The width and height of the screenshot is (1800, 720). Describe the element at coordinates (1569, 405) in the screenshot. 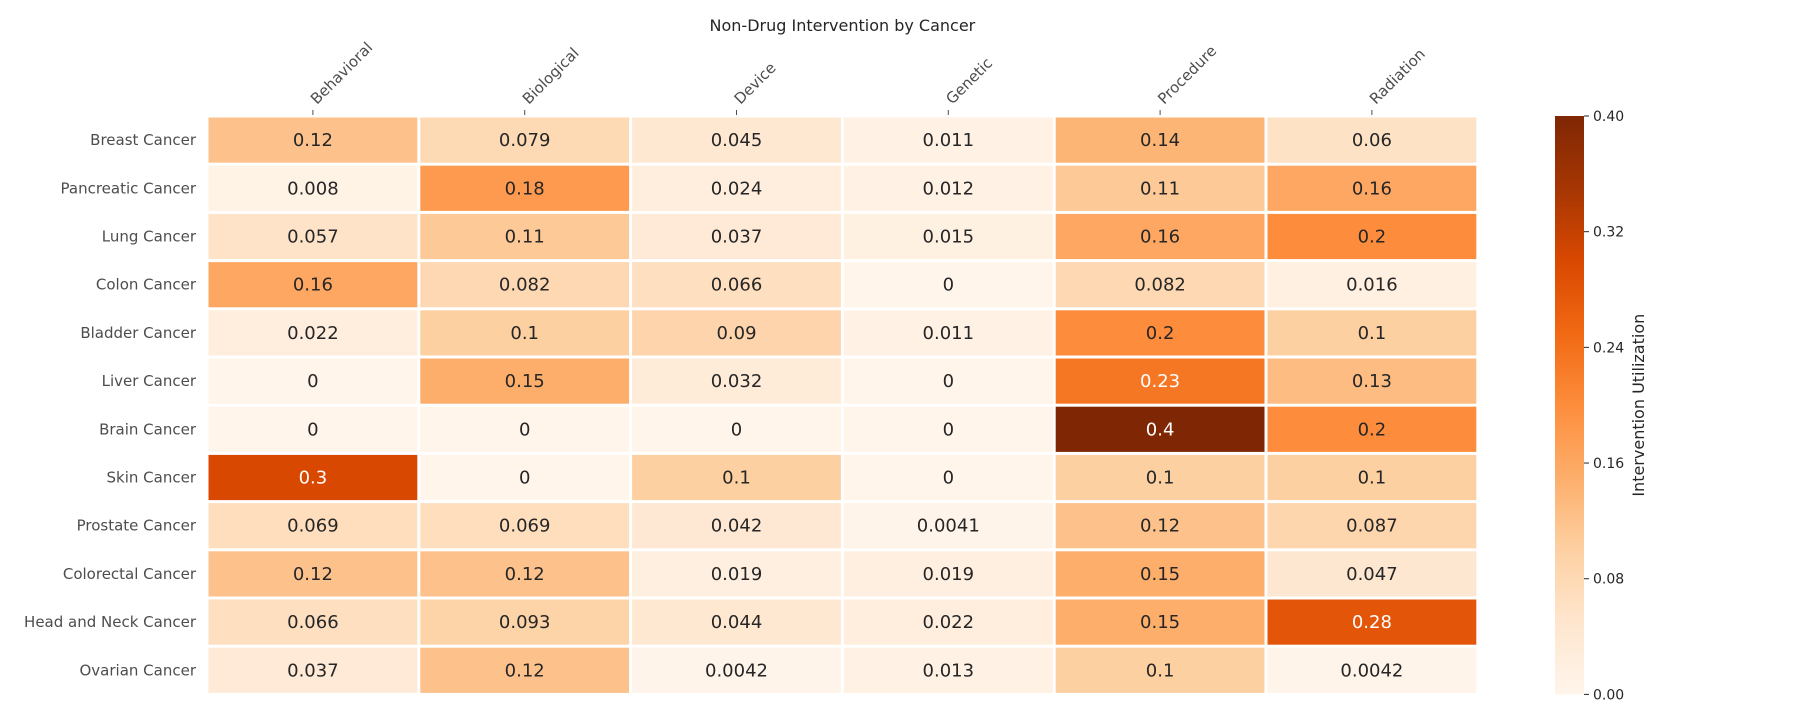

I see `colorbar-gradient` at that location.